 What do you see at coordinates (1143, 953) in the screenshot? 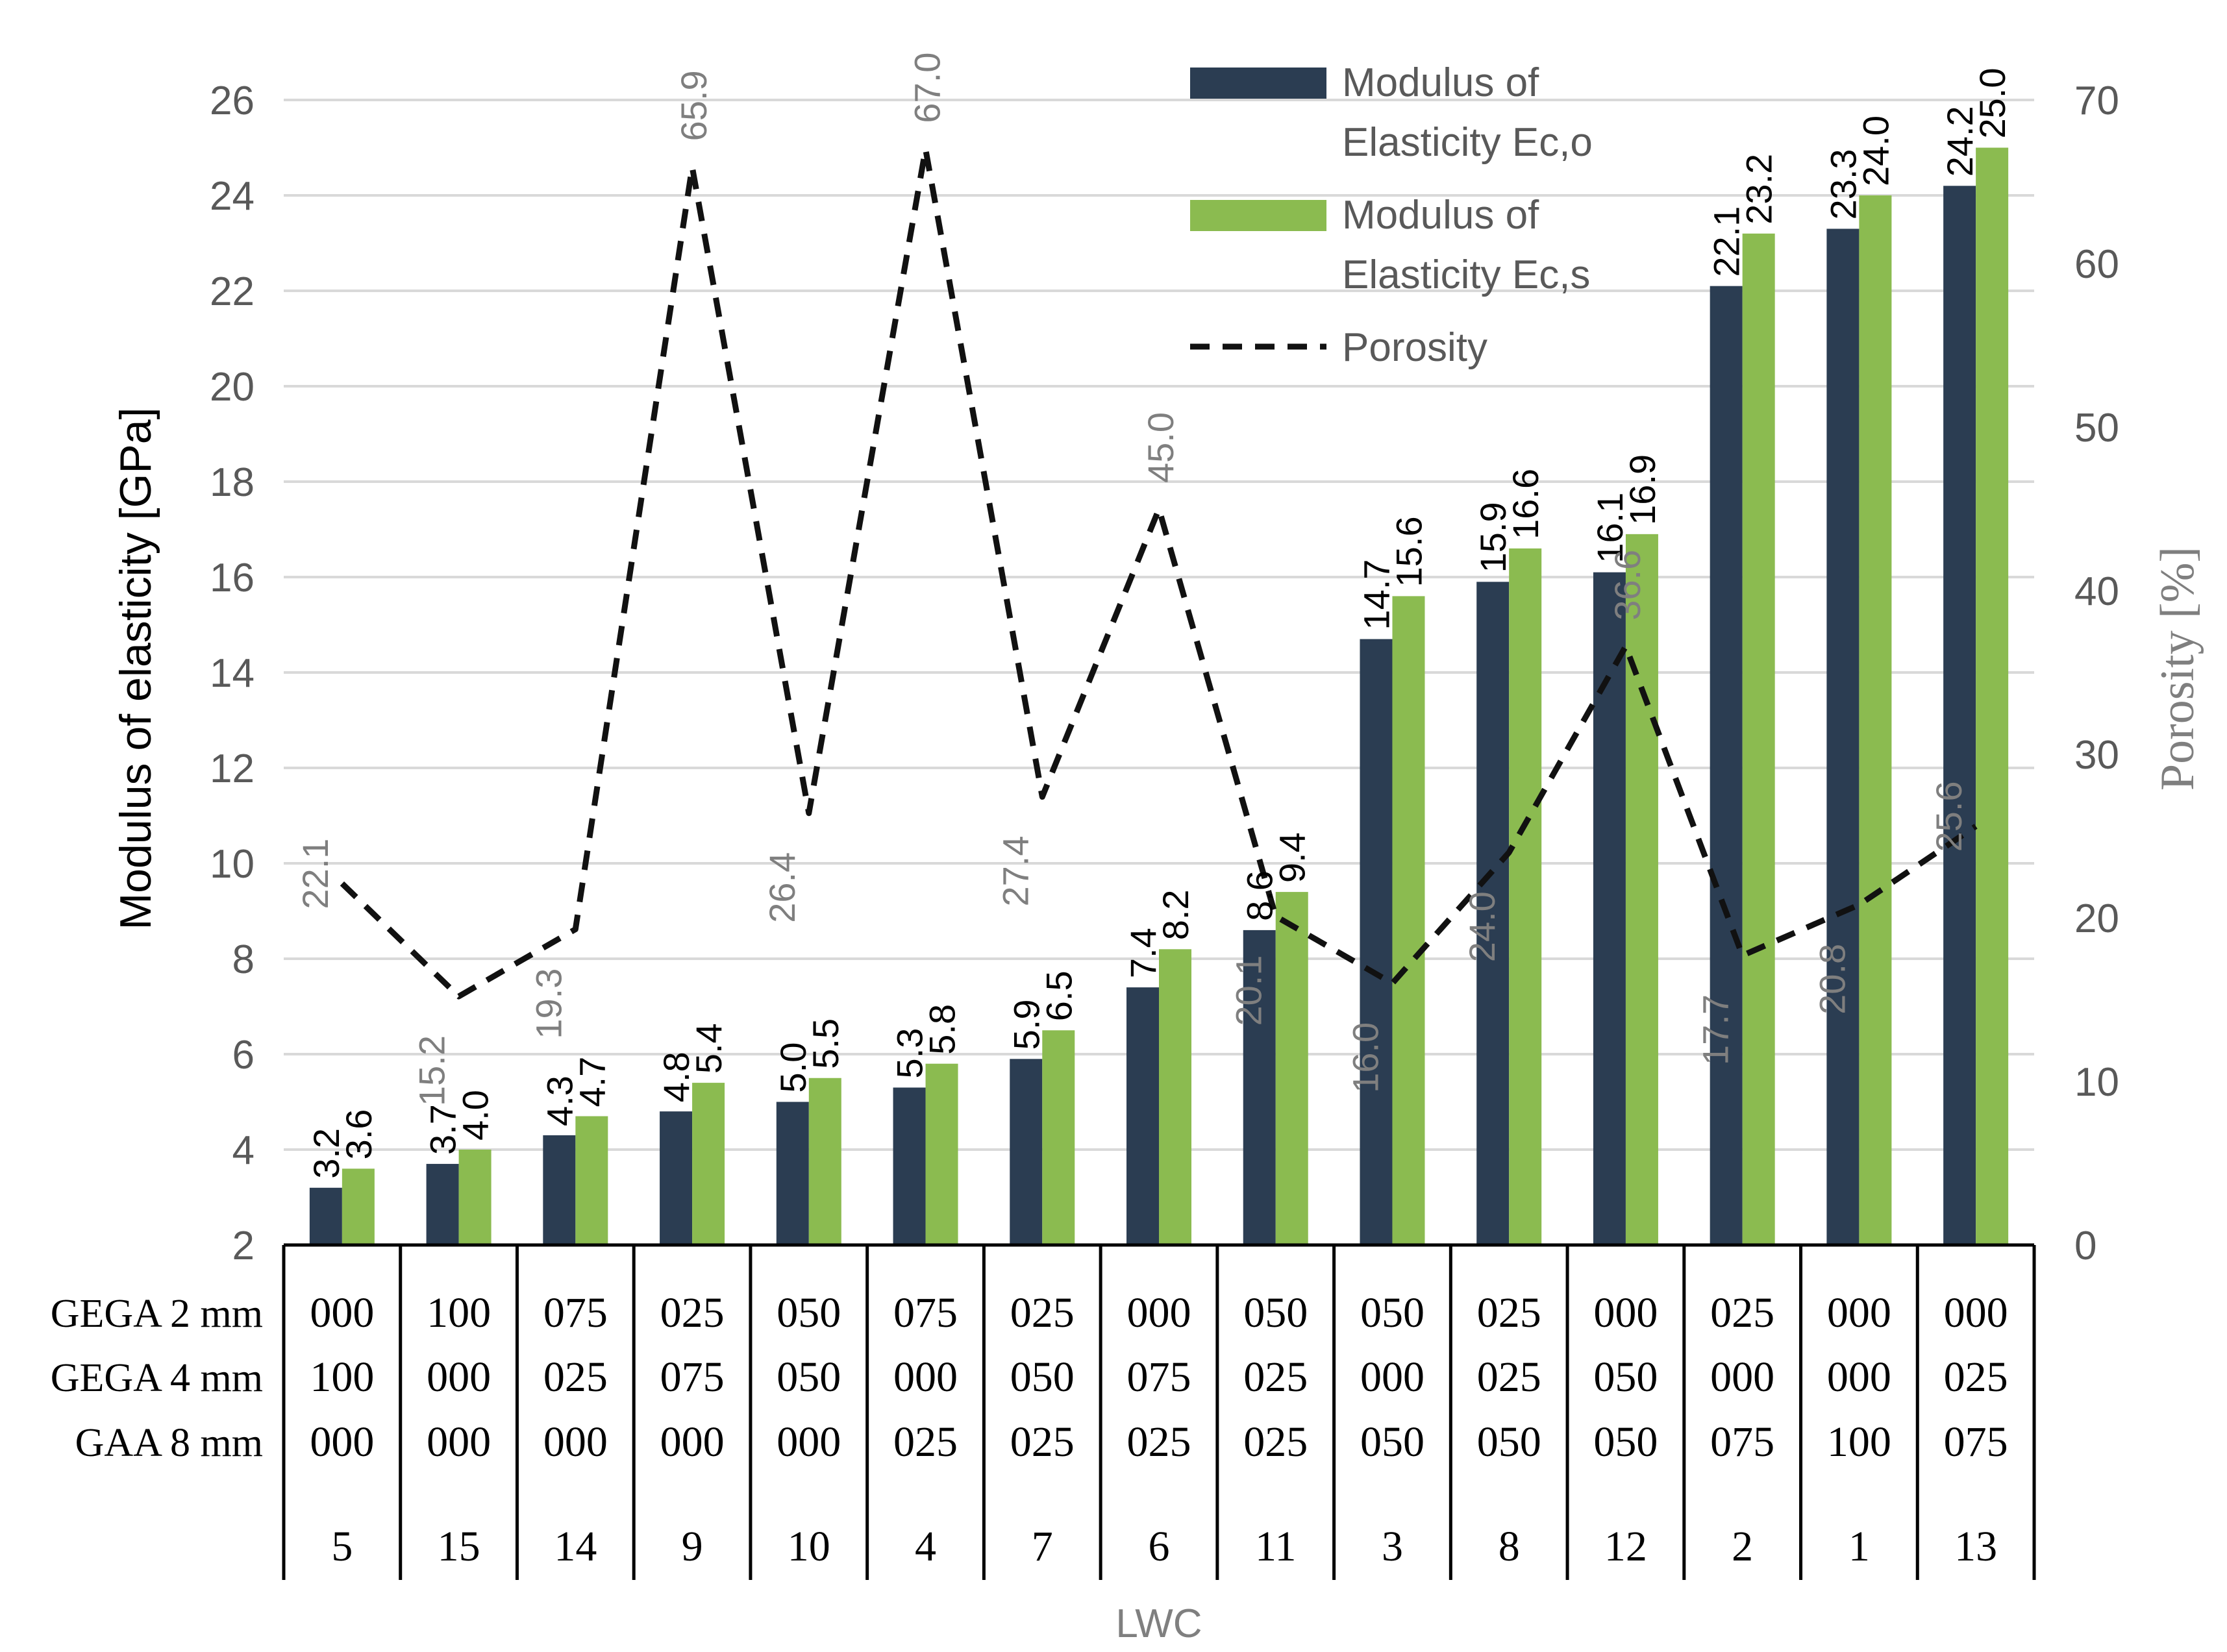
I see `data-label-ec-o: 7.4` at bounding box center [1143, 953].